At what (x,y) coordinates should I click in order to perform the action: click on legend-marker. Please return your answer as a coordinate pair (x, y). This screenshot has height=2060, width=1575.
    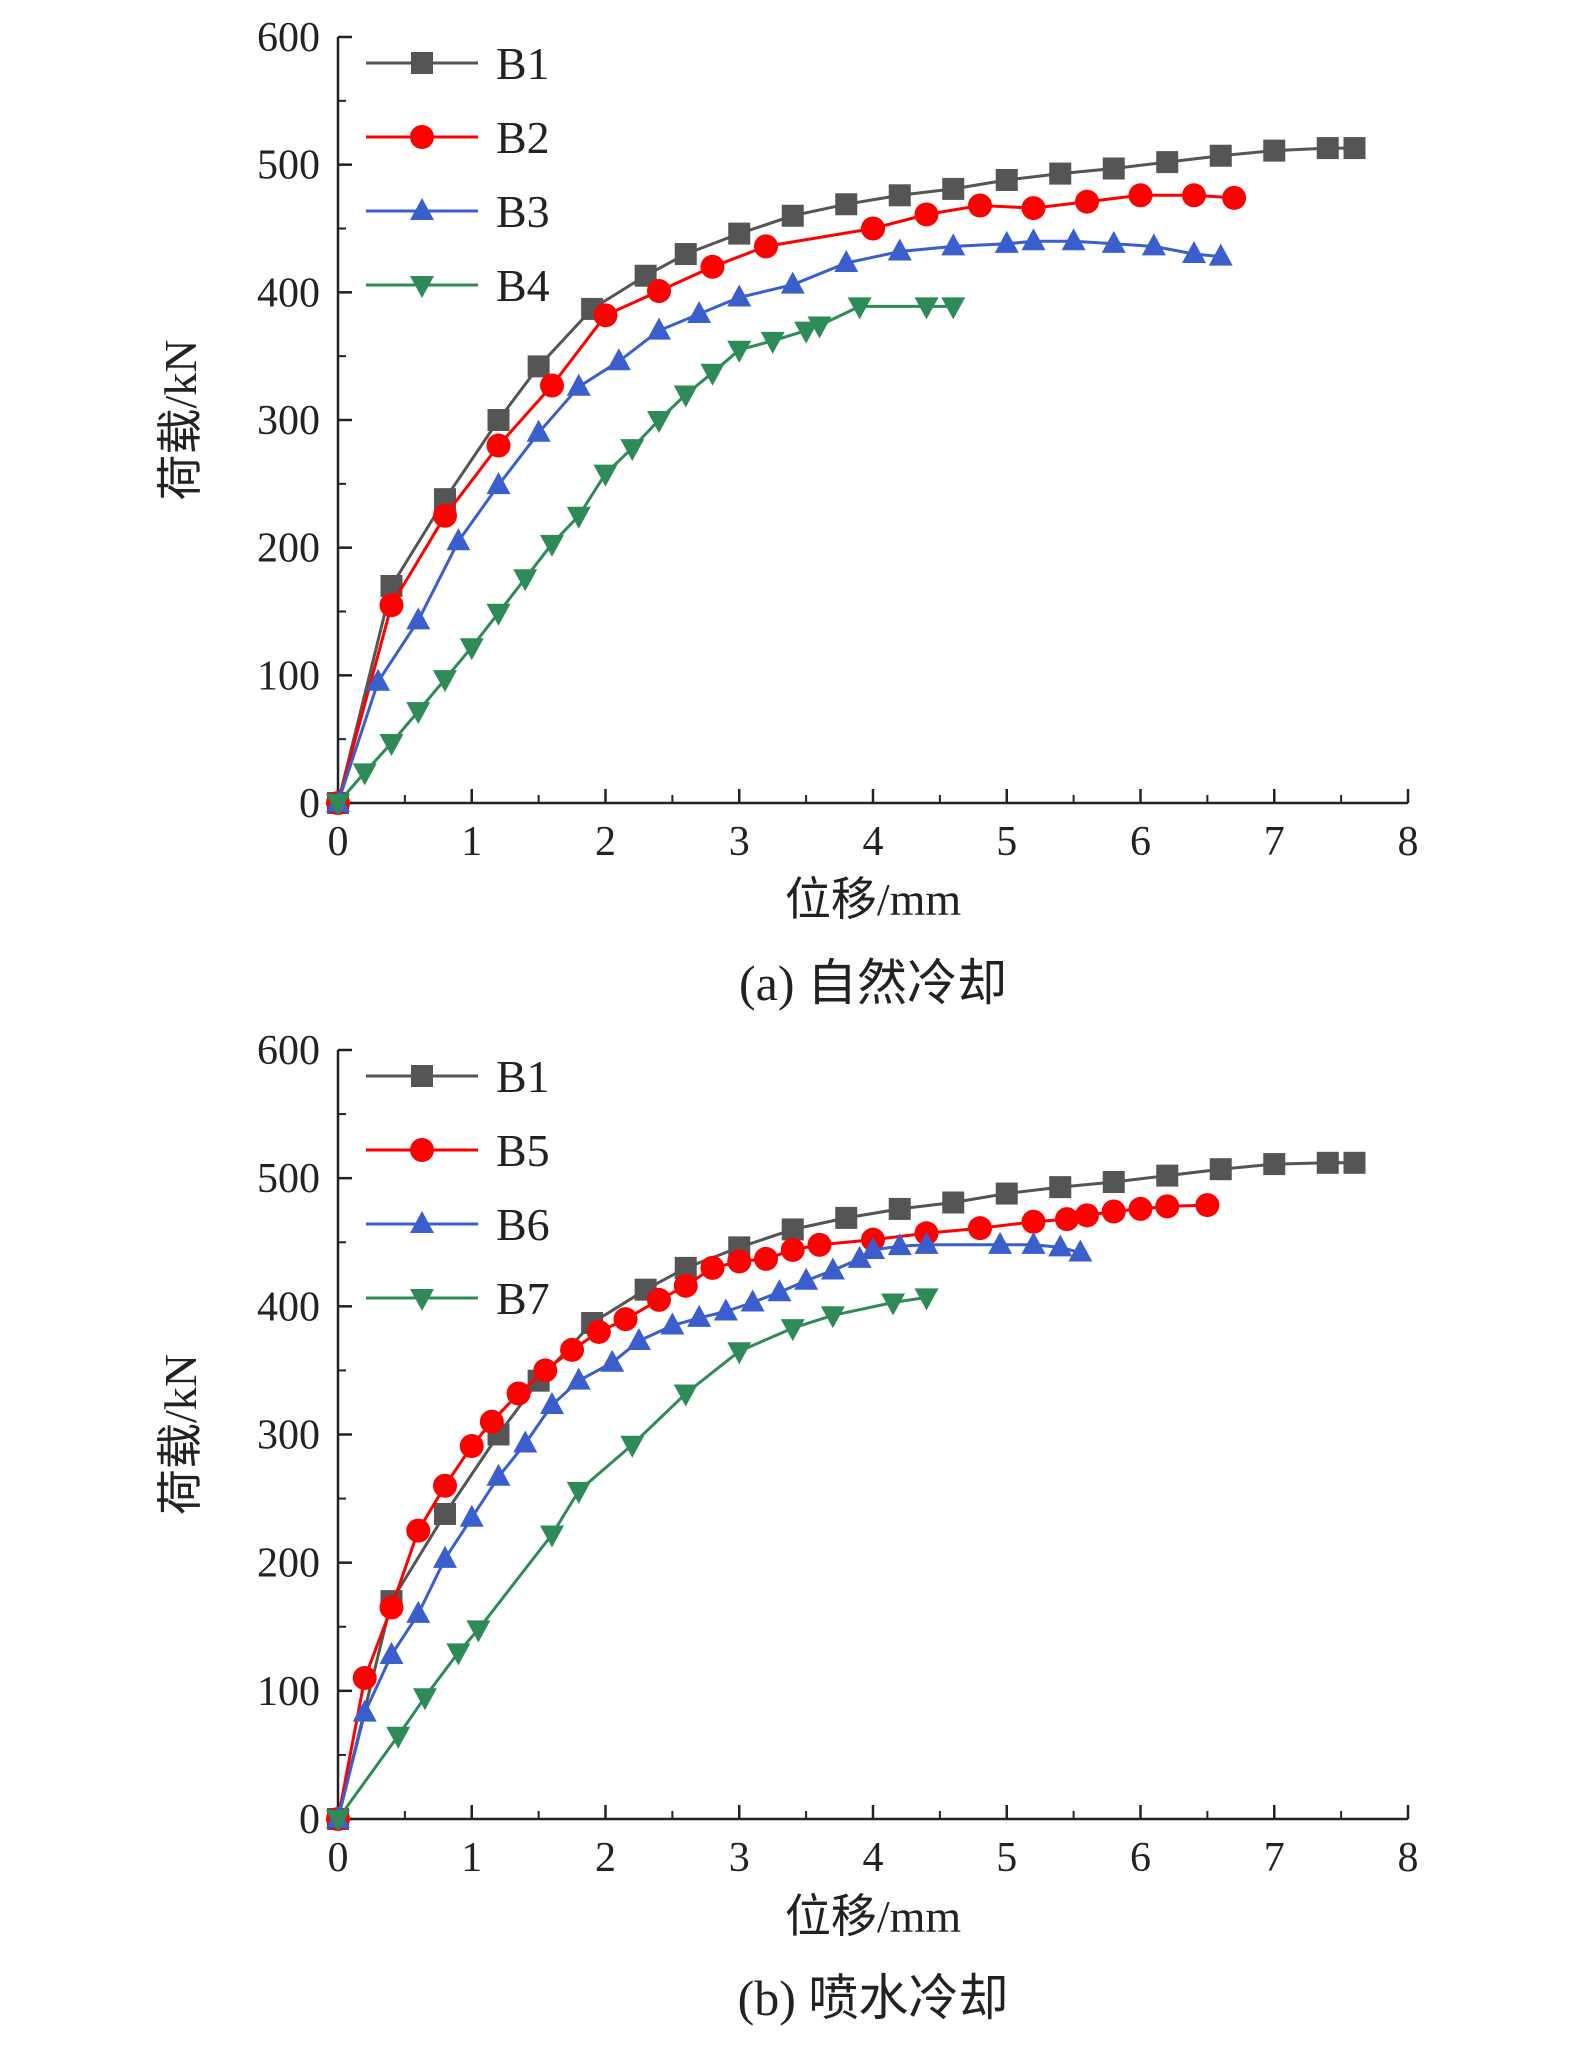
    Looking at the image, I should click on (422, 63).